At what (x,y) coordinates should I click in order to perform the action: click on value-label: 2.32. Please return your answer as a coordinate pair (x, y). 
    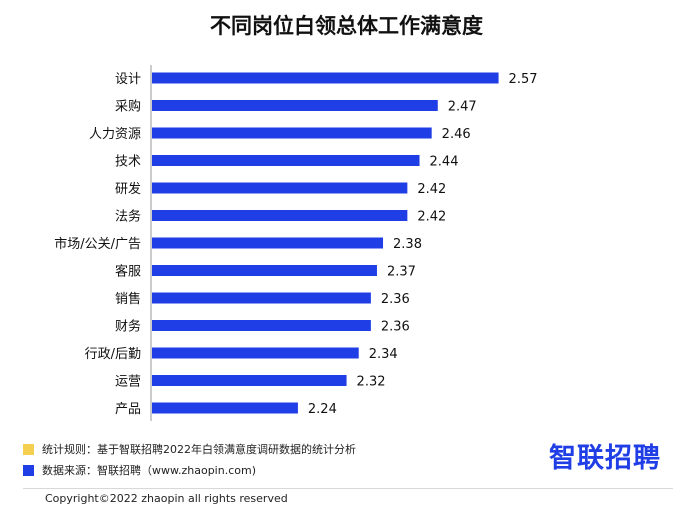
    Looking at the image, I should click on (371, 382).